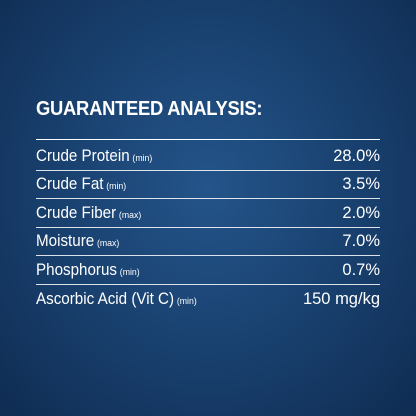 Image resolution: width=416 pixels, height=416 pixels. Describe the element at coordinates (361, 184) in the screenshot. I see `amount: 3.5%` at that location.